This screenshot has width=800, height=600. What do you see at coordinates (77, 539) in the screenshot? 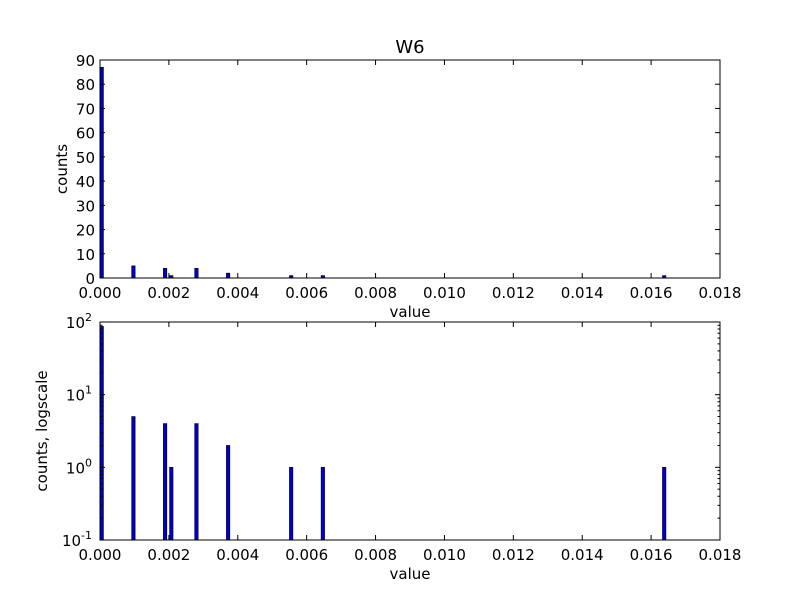
I see `y-tick-label: 10-1` at bounding box center [77, 539].